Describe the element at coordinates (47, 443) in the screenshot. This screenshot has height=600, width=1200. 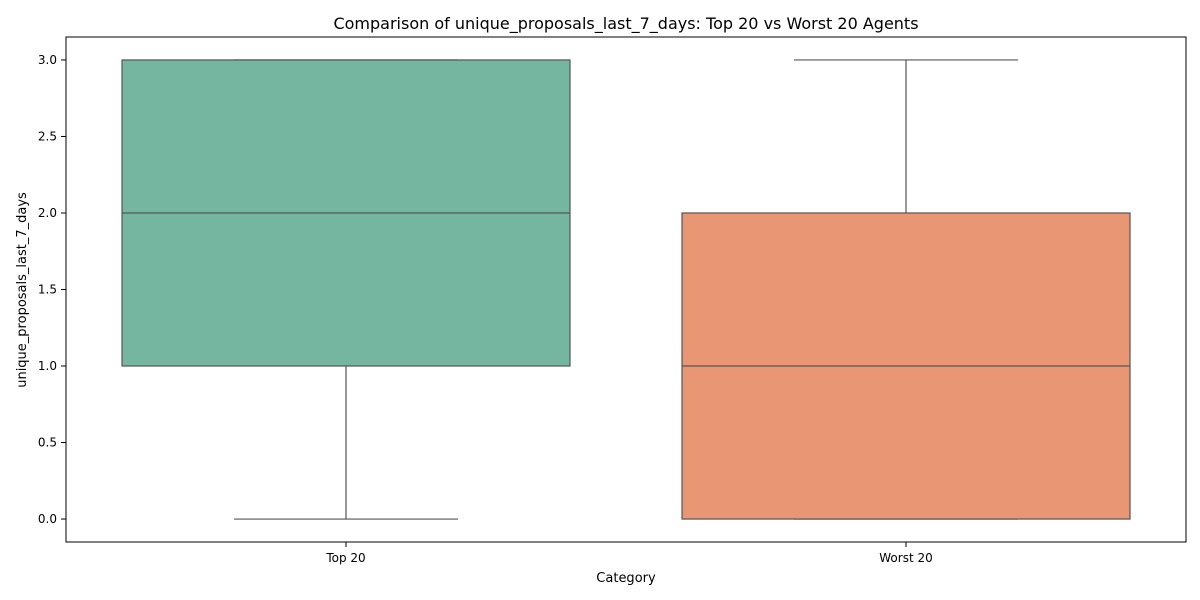
I see `y-tick-label: 0.5` at that location.